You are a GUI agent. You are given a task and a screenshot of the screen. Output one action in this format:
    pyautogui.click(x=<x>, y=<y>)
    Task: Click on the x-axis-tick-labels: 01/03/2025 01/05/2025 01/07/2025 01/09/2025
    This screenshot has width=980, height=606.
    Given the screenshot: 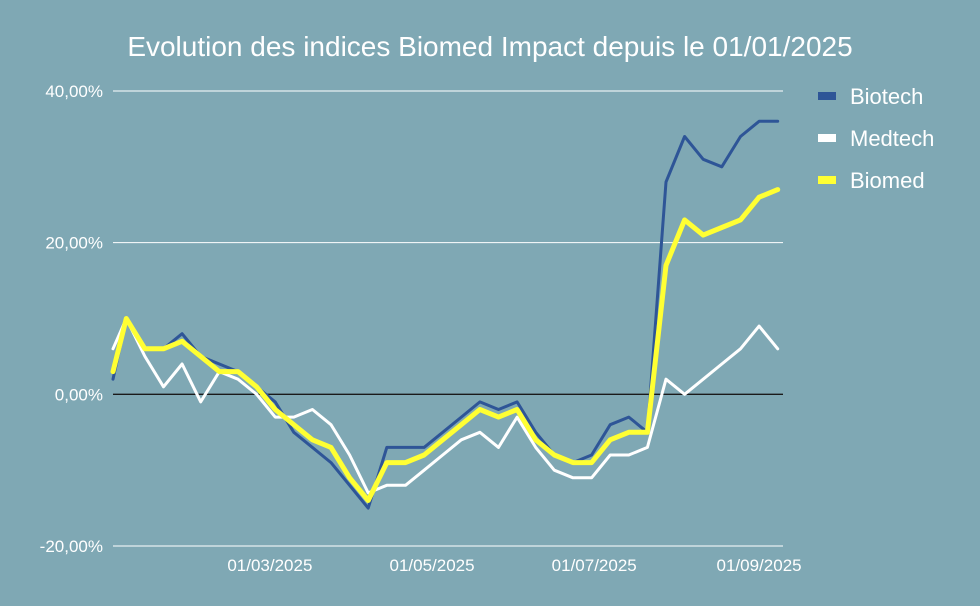 What is the action you would take?
    pyautogui.click(x=514, y=565)
    